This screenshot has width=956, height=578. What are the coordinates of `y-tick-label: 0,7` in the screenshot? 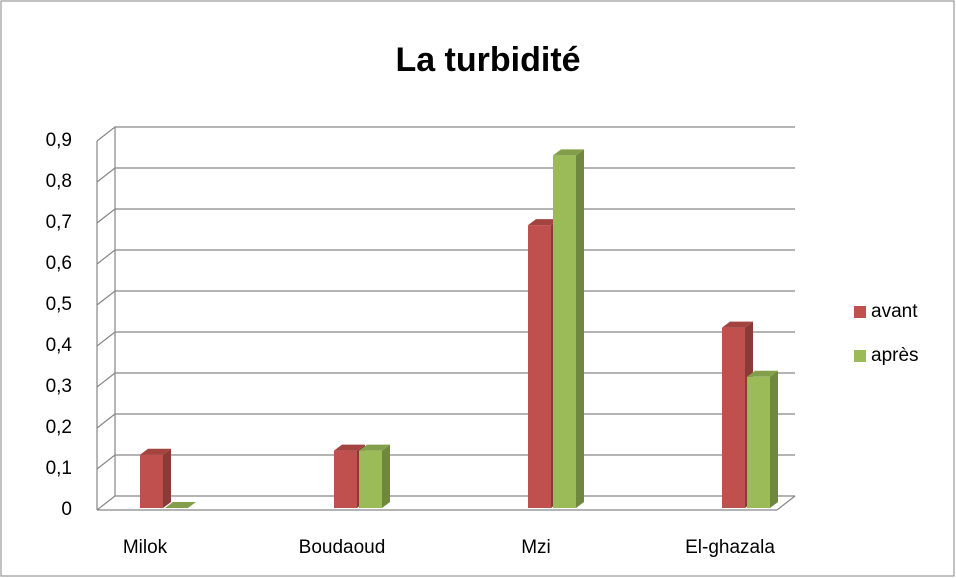 It's located at (59, 222).